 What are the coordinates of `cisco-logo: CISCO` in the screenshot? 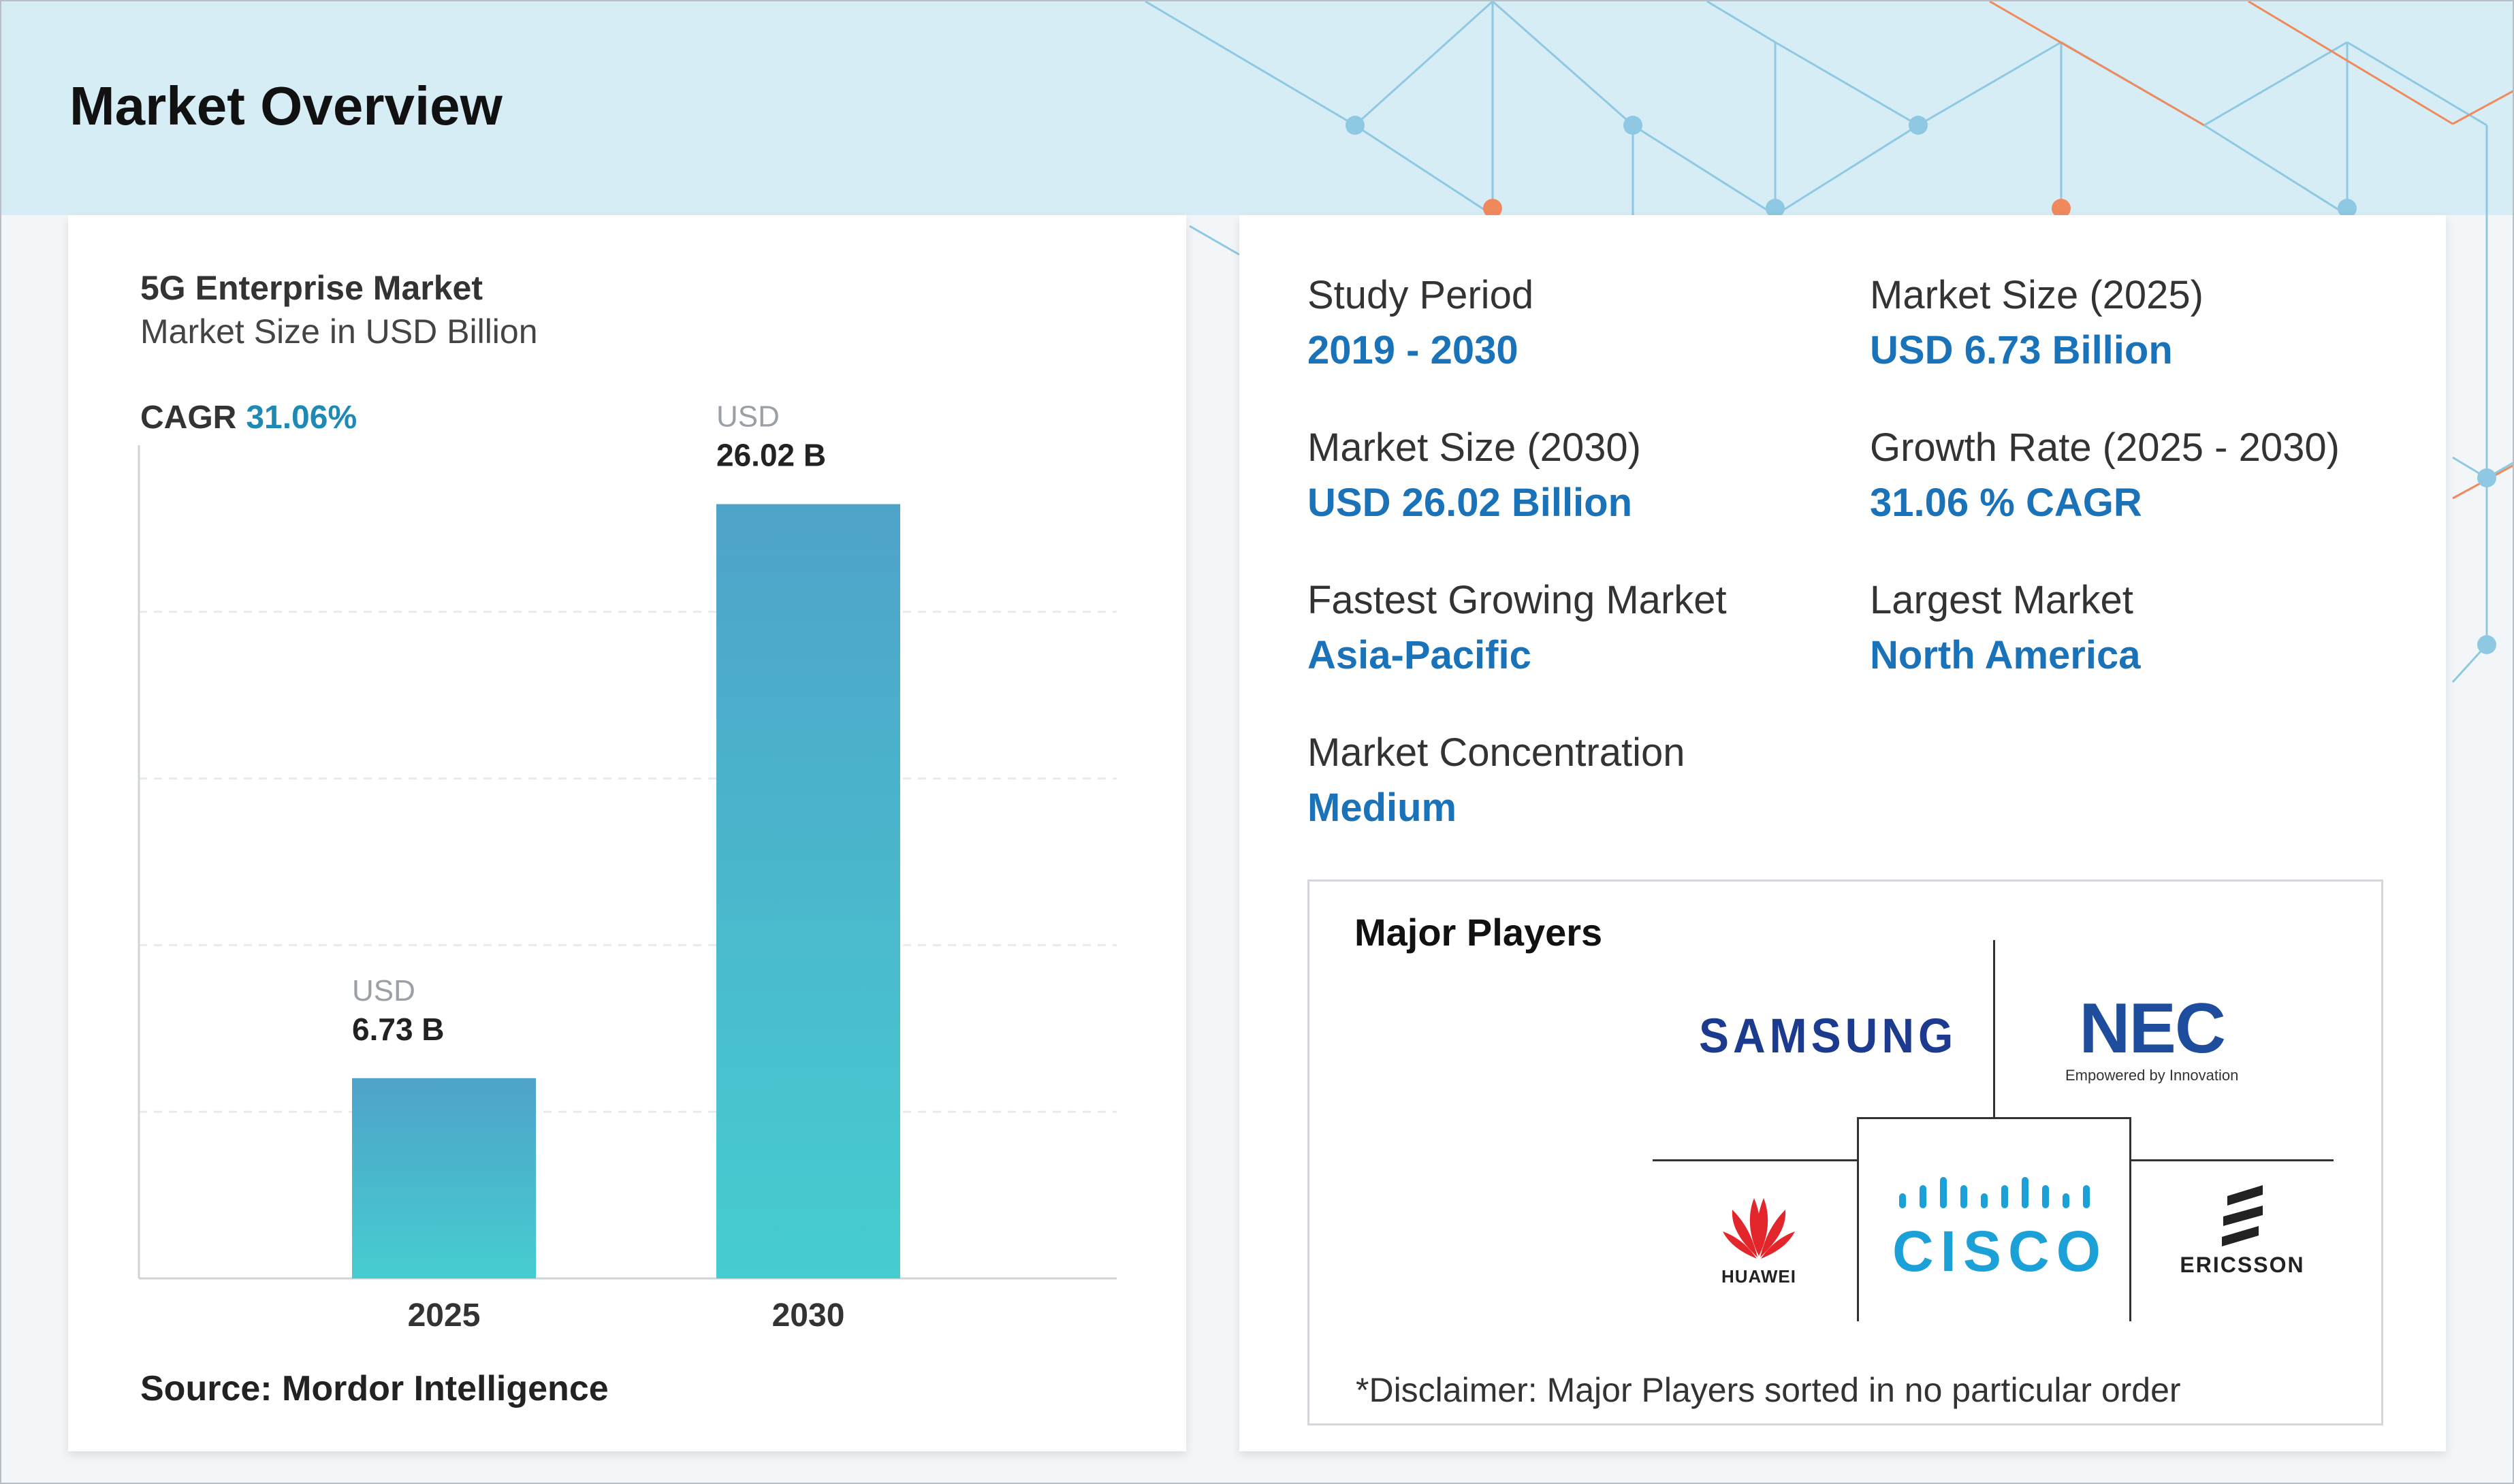 It's located at (2000, 1226).